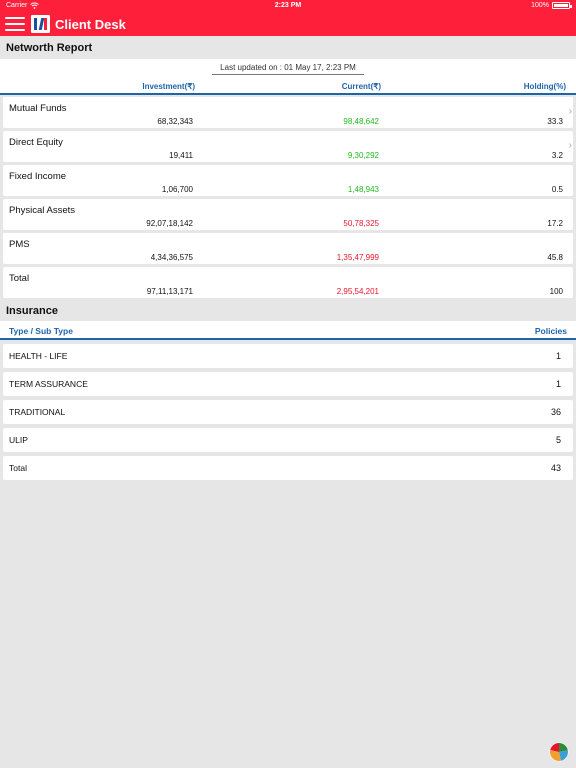 The image size is (576, 768). I want to click on battery-percent: 100%, so click(540, 5).